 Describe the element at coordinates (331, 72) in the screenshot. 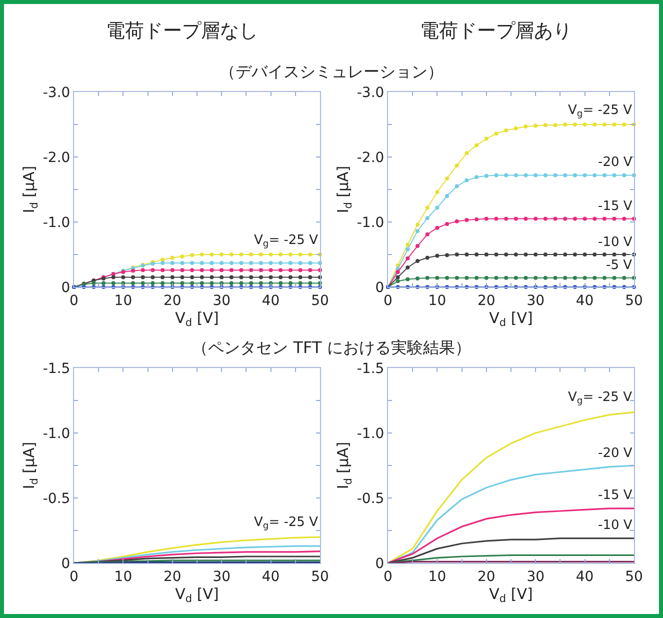

I see `chart-subtitle: （デバイスシミュレーション）` at that location.